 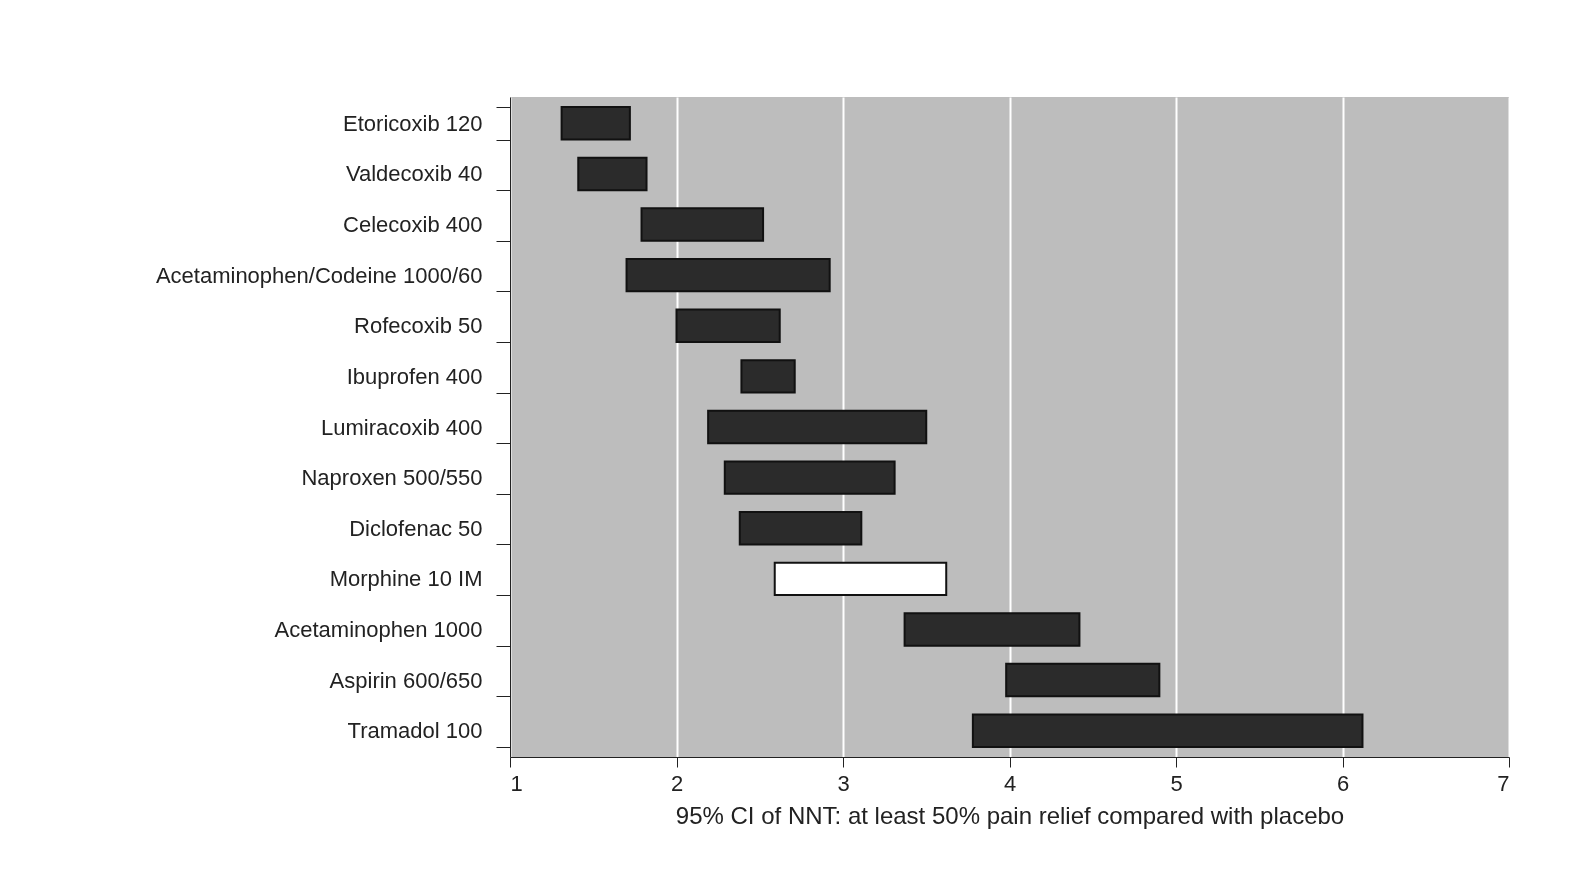 What do you see at coordinates (413, 123) in the screenshot?
I see `y-tick-label: Etoricoxib 120` at bounding box center [413, 123].